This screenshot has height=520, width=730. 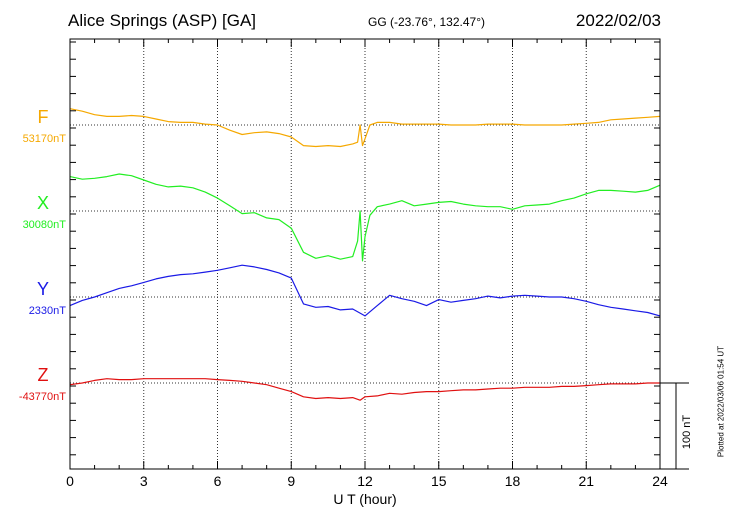 I want to click on channel-baseline-f: 53170nT, so click(x=44, y=139).